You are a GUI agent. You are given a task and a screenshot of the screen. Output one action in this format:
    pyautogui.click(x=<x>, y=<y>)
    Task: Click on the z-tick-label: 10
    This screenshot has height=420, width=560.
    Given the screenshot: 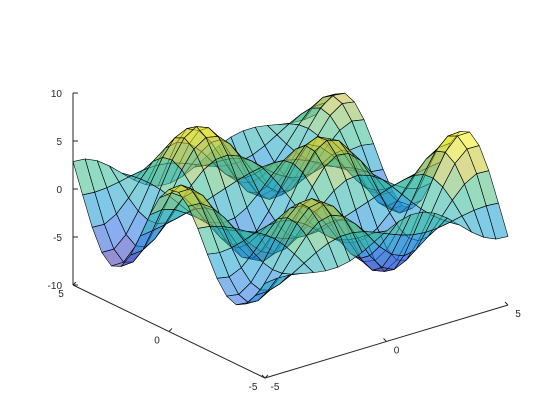 What is the action you would take?
    pyautogui.click(x=57, y=94)
    